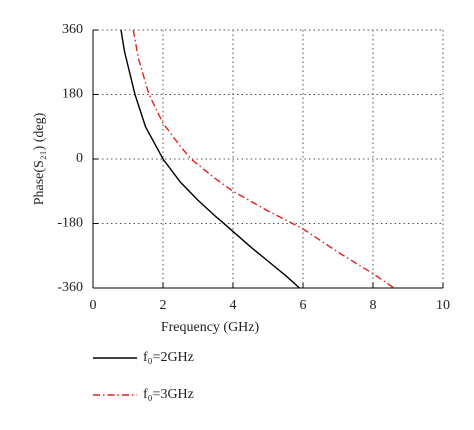 The height and width of the screenshot is (430, 474). Describe the element at coordinates (233, 305) in the screenshot. I see `x-tick-label: 4` at that location.